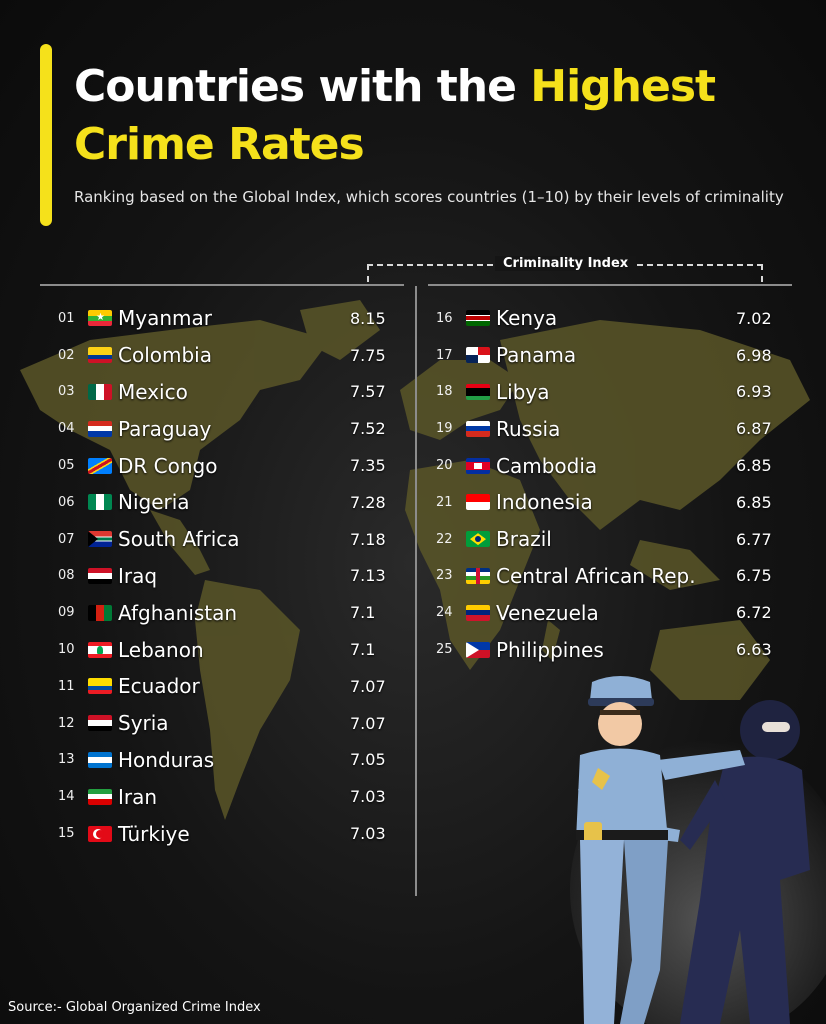 The image size is (826, 1024). Describe the element at coordinates (66, 539) in the screenshot. I see `rank-number: 07` at that location.